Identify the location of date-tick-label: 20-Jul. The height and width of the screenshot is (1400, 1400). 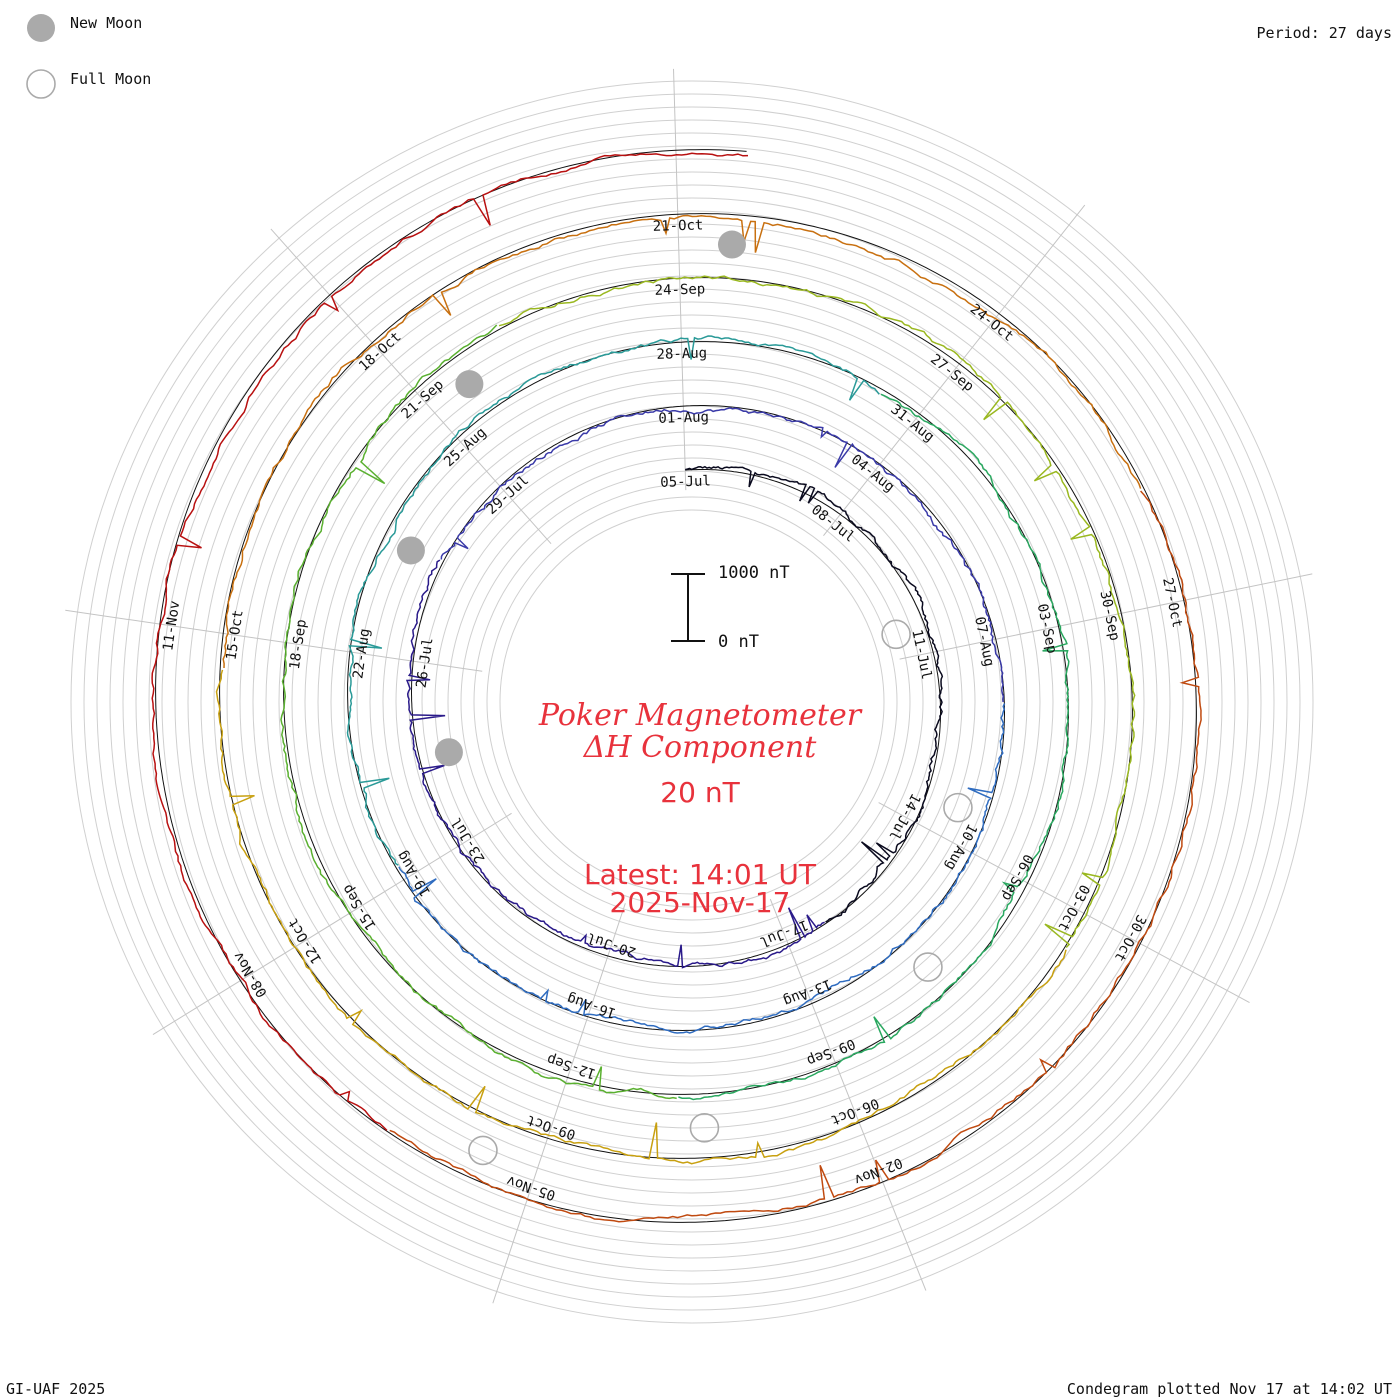
(611, 944).